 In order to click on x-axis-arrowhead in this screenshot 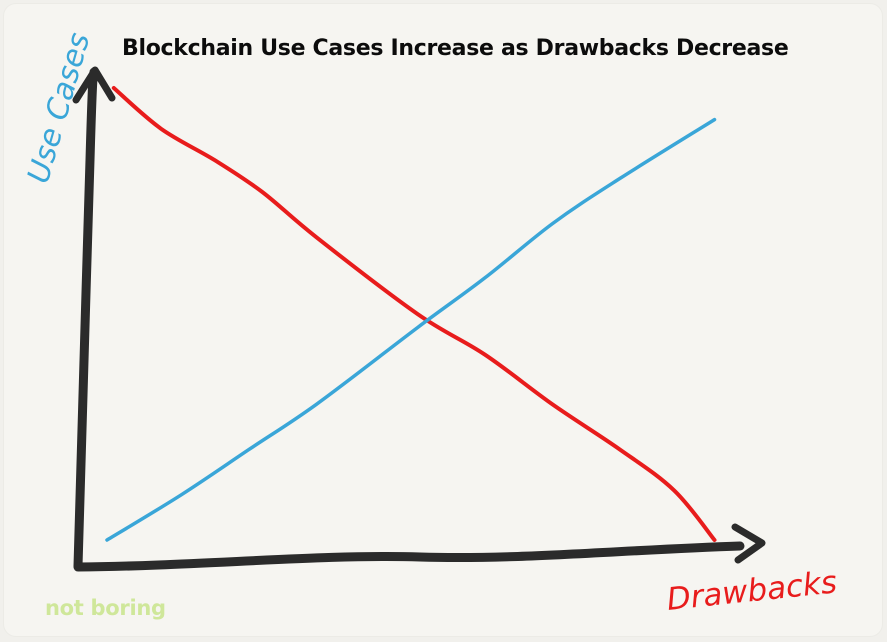, I will do `click(748, 543)`.